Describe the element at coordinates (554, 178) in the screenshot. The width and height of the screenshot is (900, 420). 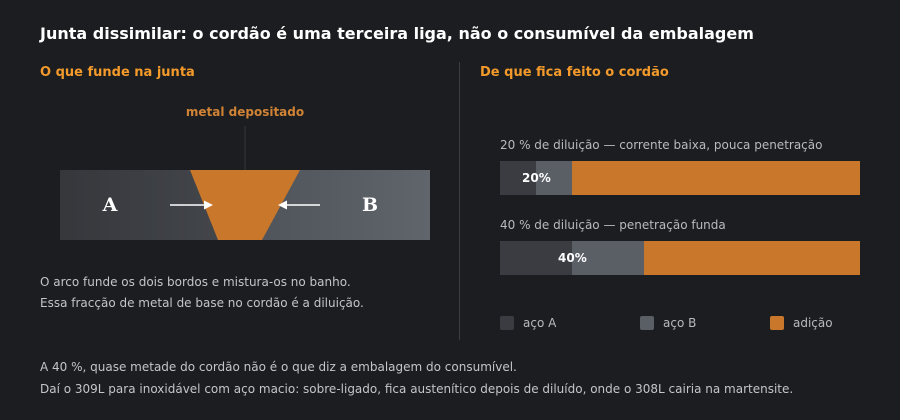
I see `bar-1-segment-steel-b` at that location.